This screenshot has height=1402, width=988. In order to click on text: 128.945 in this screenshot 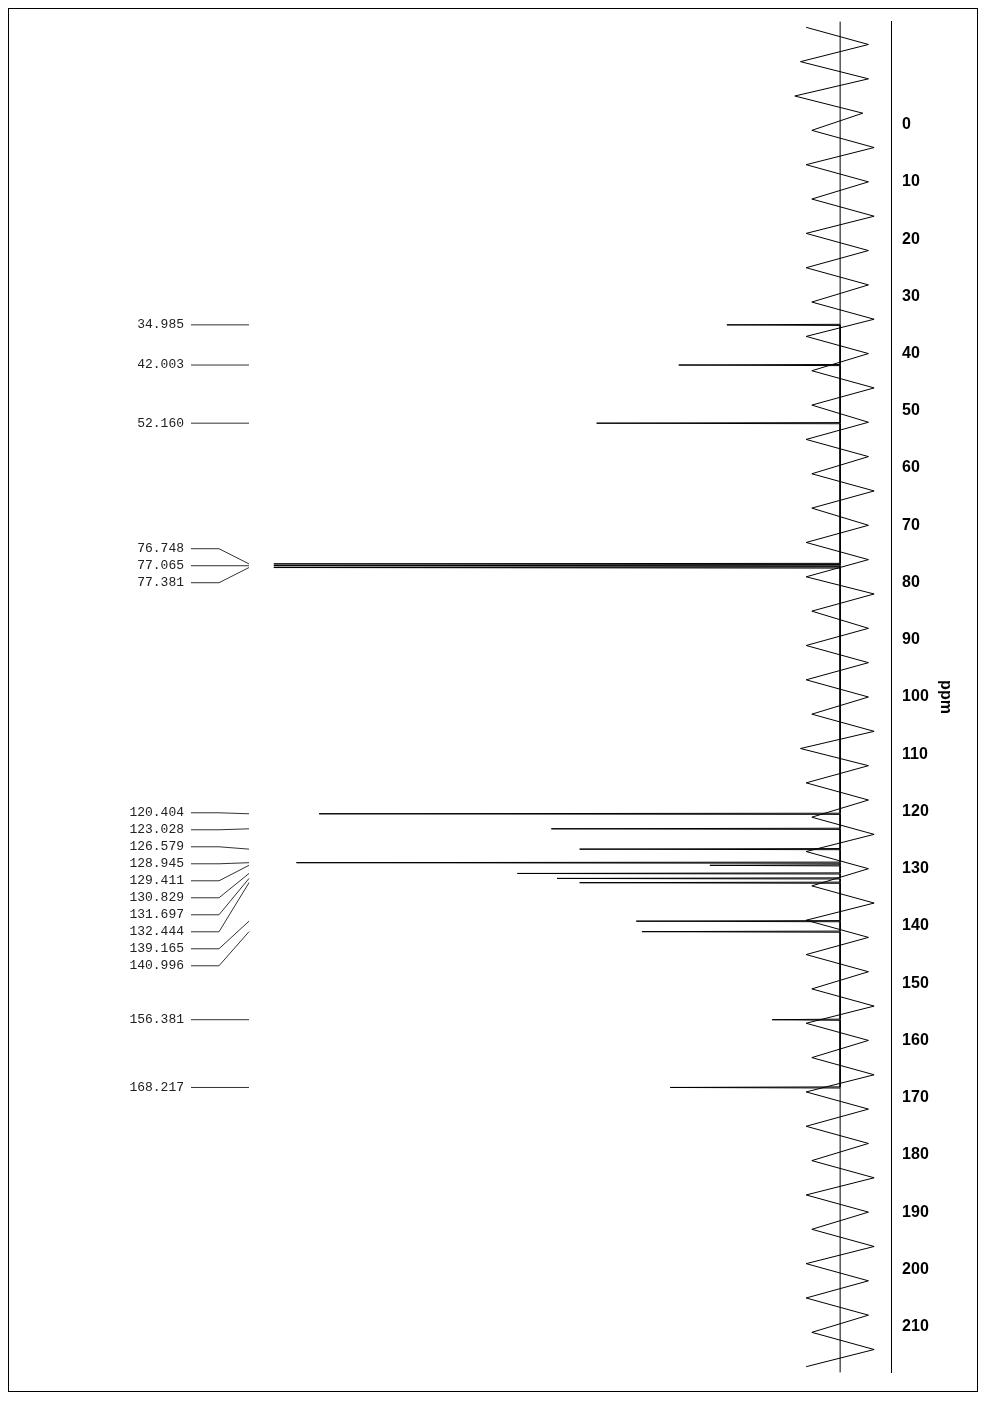, I will do `click(156, 864)`.